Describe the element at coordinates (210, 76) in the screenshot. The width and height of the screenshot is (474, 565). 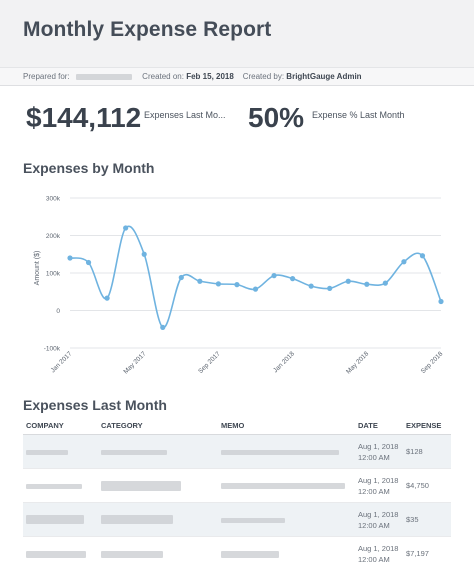
I see `created-on-value: Feb 15, 2018` at that location.